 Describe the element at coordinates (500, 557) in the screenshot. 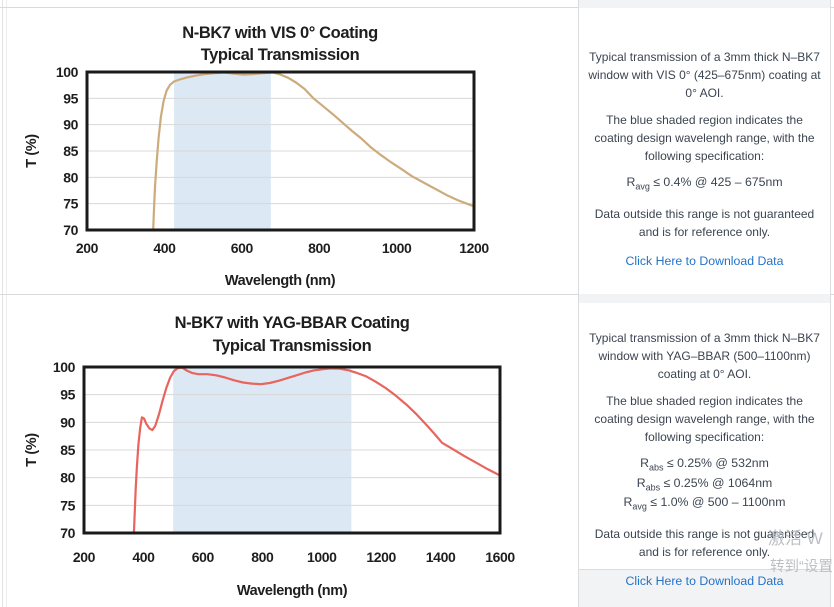

I see `x-tick-label: 1600` at that location.